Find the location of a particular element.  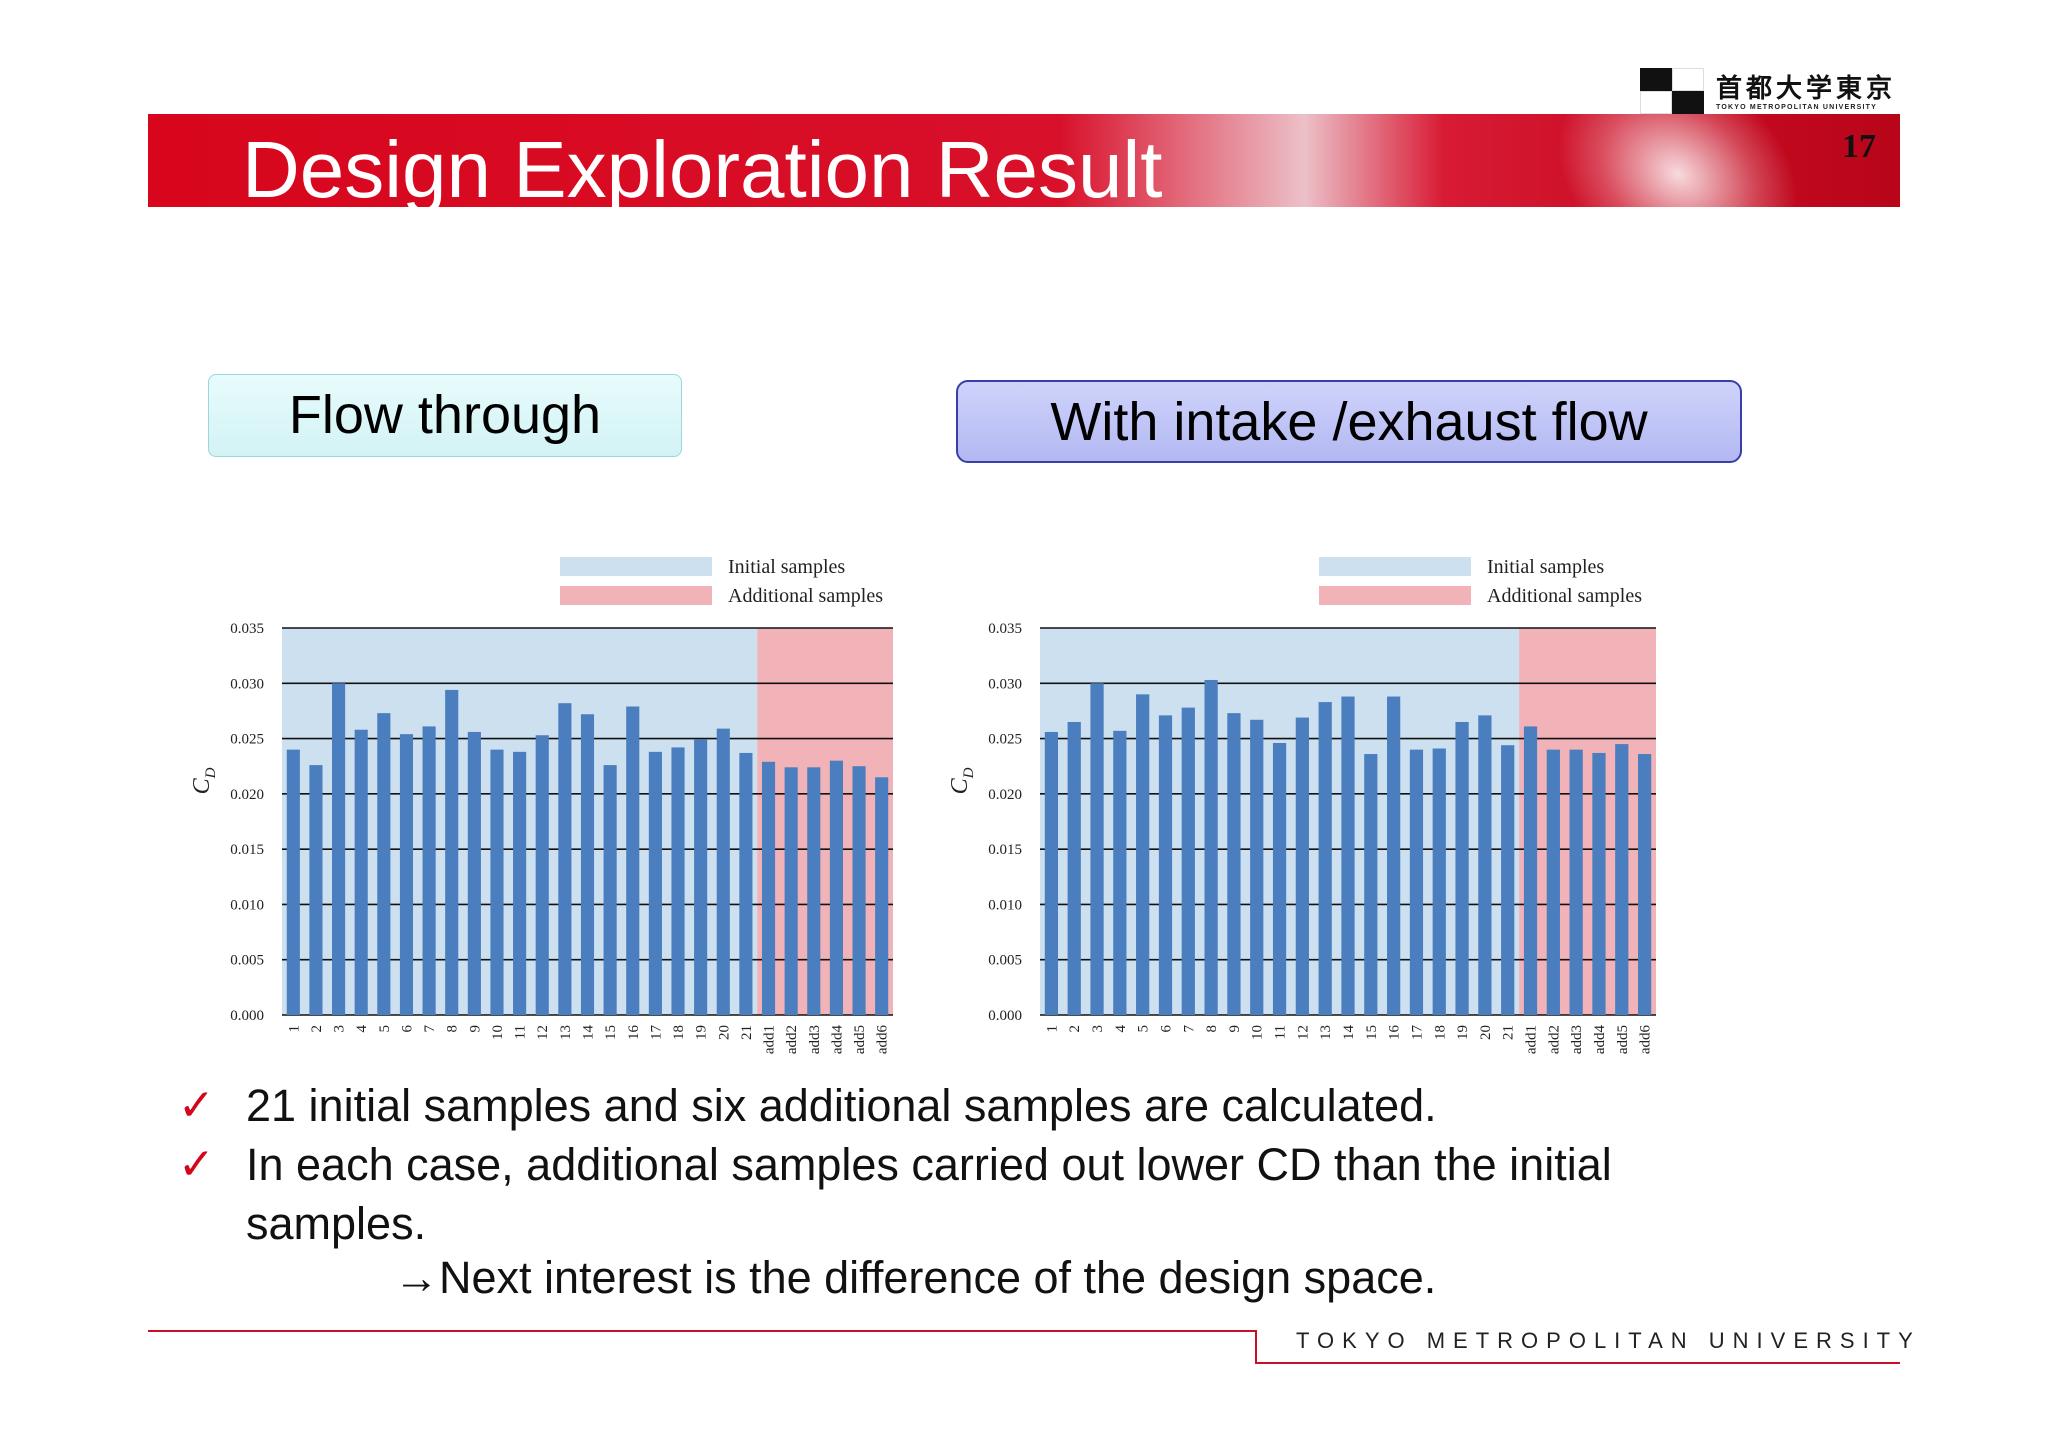

slide-title: Design Exploration Result is located at coordinates (702, 169).